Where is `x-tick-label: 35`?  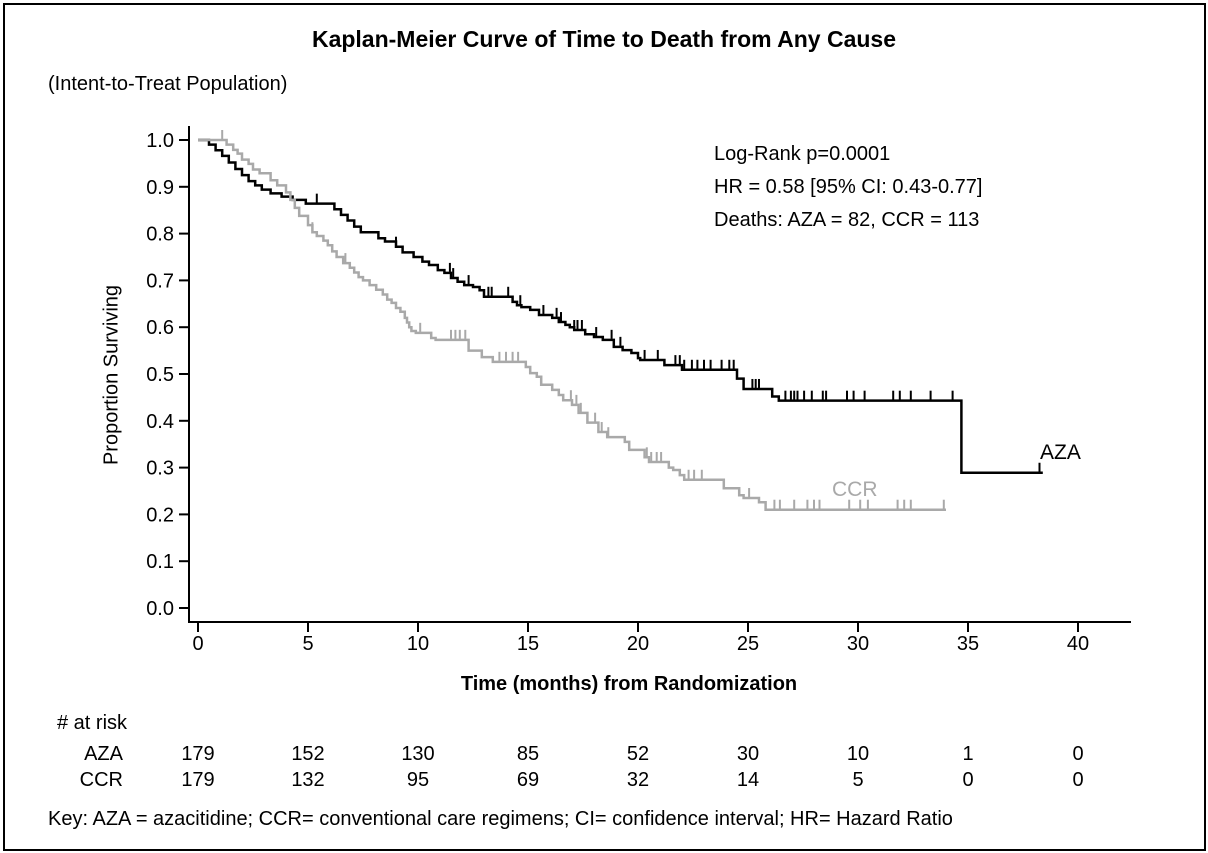 x-tick-label: 35 is located at coordinates (968, 644).